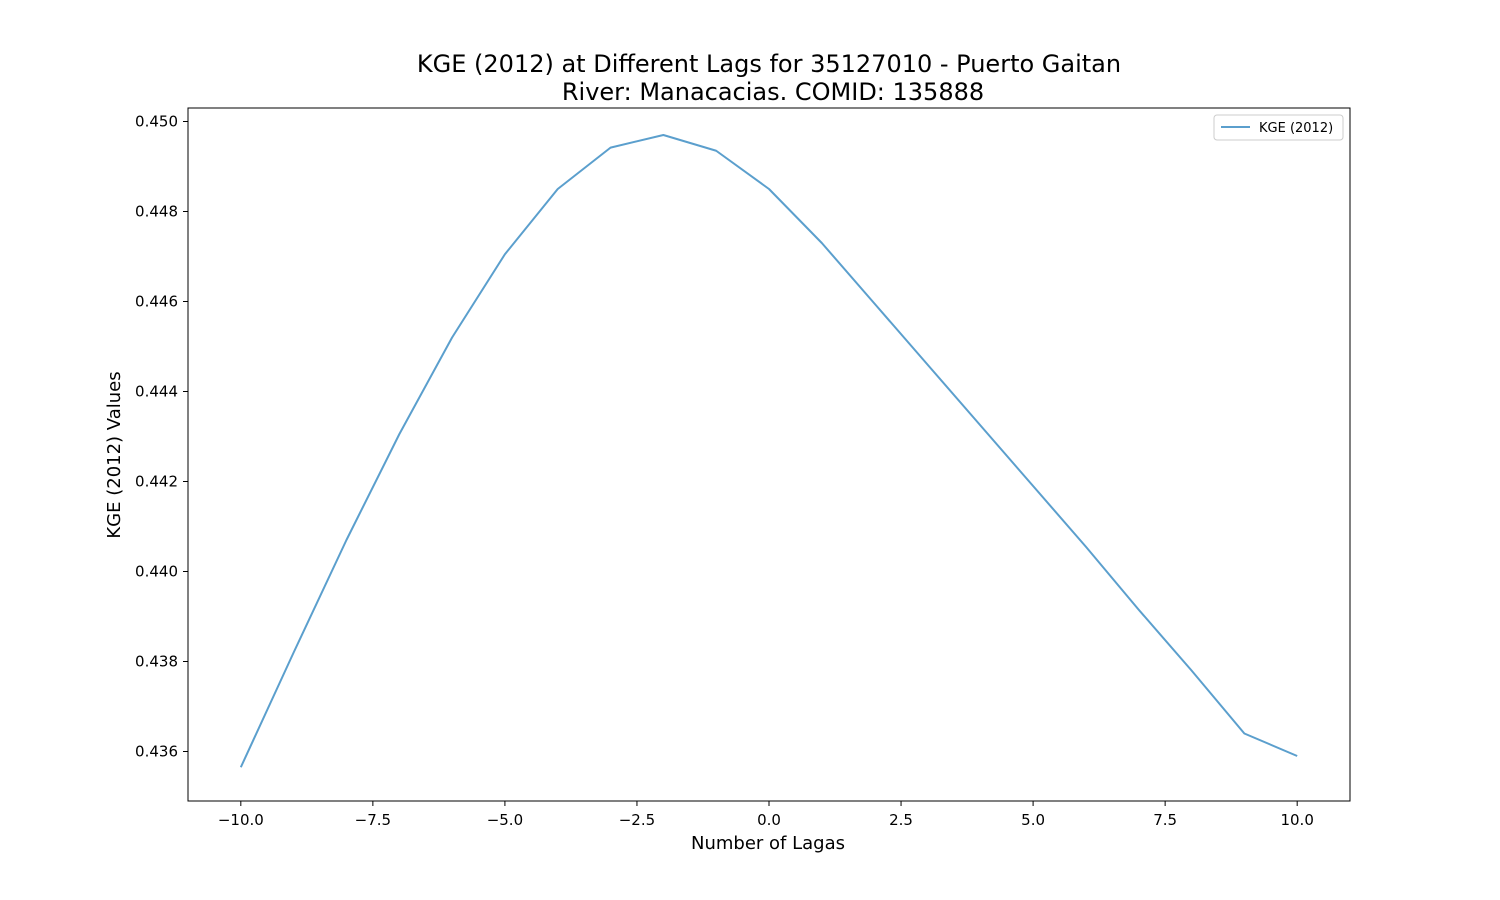 Image resolution: width=1500 pixels, height=900 pixels. Describe the element at coordinates (161, 437) in the screenshot. I see `y-axis: 0.436 0.438 0.440 0.442 0.444 0.446 0.448 0.450` at that location.